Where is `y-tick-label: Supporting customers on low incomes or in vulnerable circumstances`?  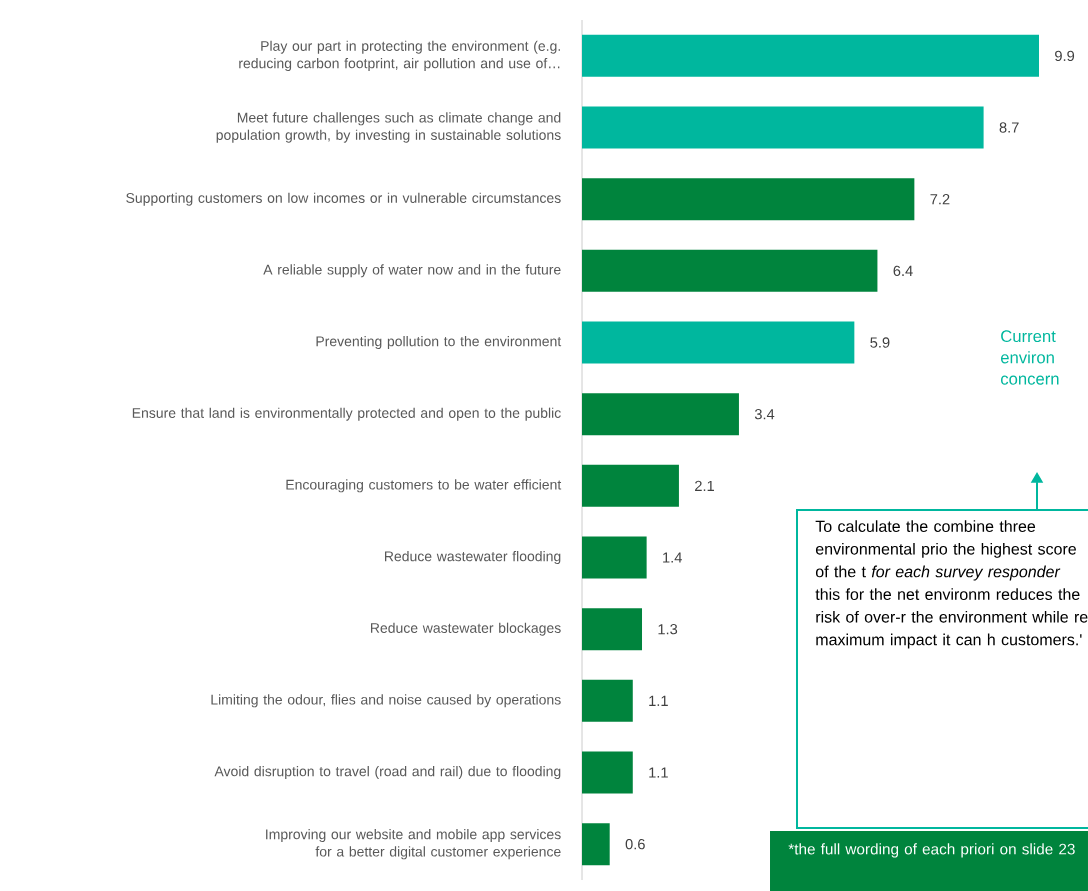 y-tick-label: Supporting customers on low incomes or in vulnerable circumstances is located at coordinates (343, 199).